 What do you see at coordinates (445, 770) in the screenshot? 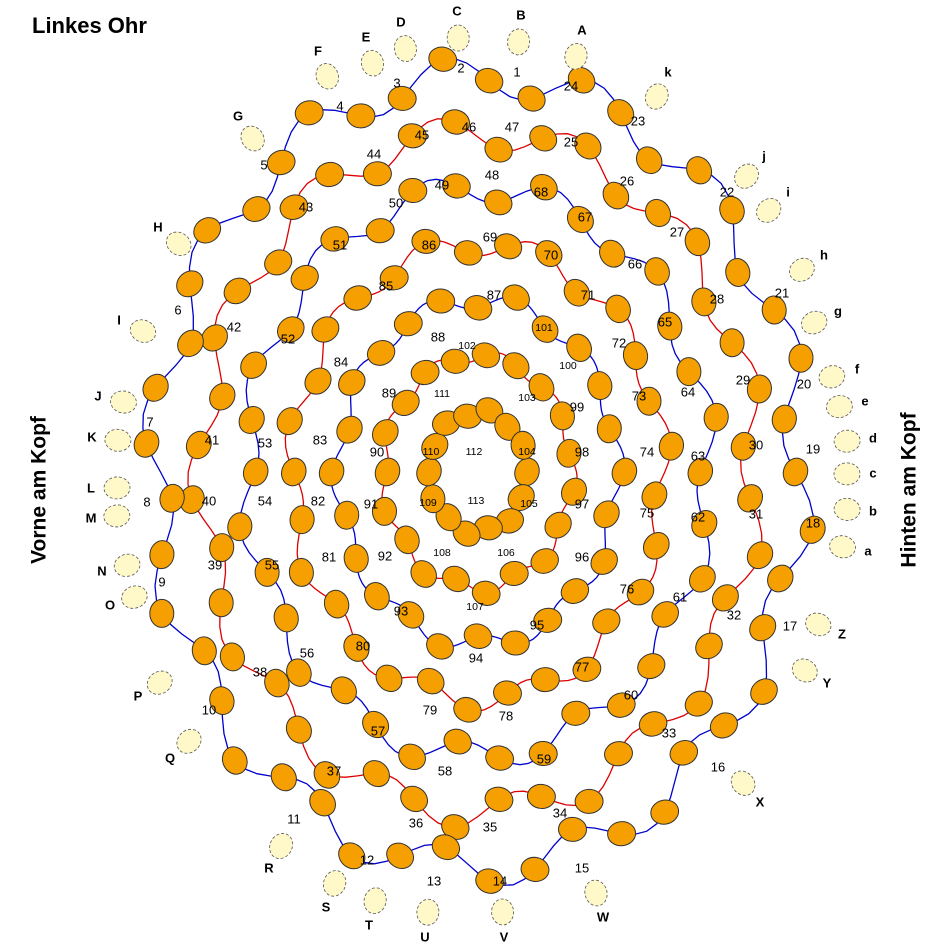
I see `point-label: 58` at bounding box center [445, 770].